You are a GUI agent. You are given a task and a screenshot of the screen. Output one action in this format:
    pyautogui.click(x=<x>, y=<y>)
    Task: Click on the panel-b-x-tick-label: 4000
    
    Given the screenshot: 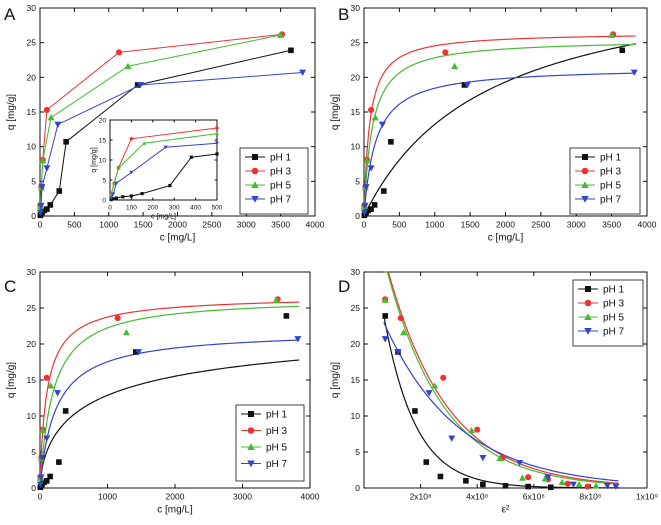 What is the action you would take?
    pyautogui.click(x=647, y=225)
    